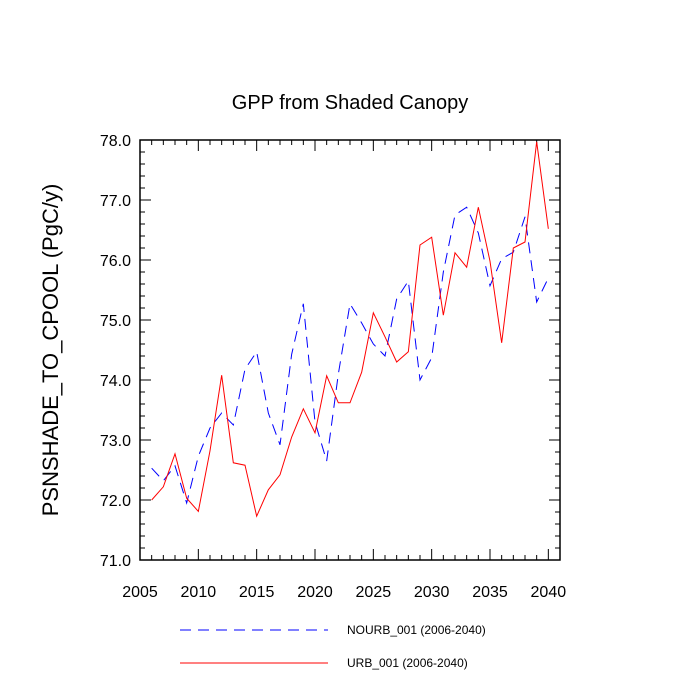 The height and width of the screenshot is (700, 700). What do you see at coordinates (416, 630) in the screenshot?
I see `legend-label: NOURB_001 (2006-2040)` at bounding box center [416, 630].